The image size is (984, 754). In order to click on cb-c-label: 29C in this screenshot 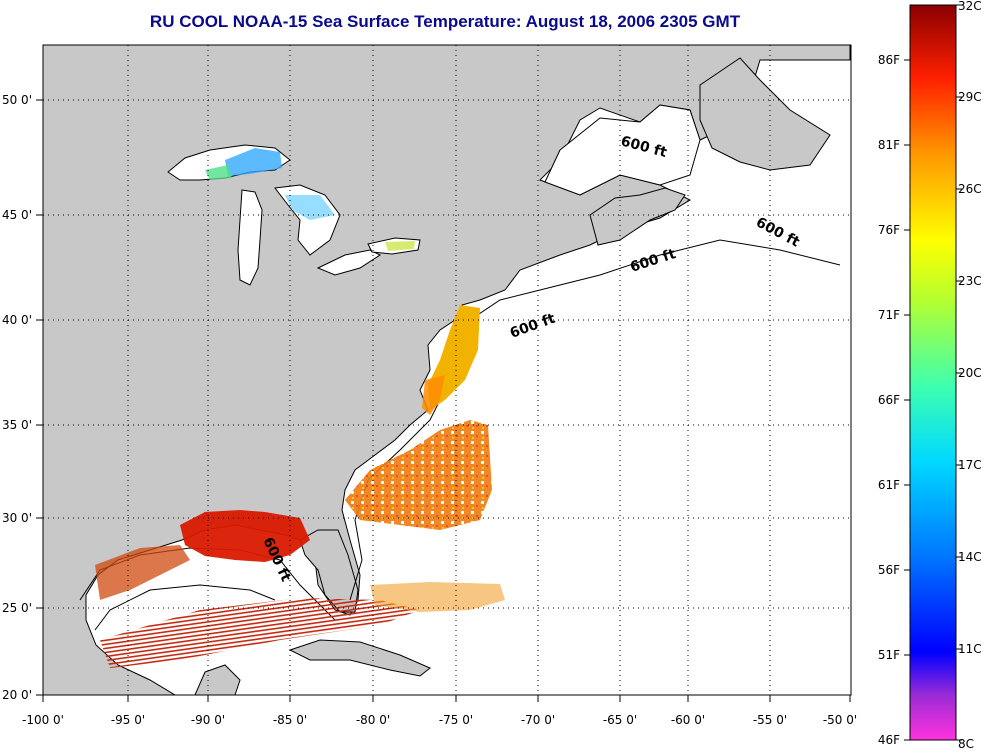, I will do `click(970, 97)`.